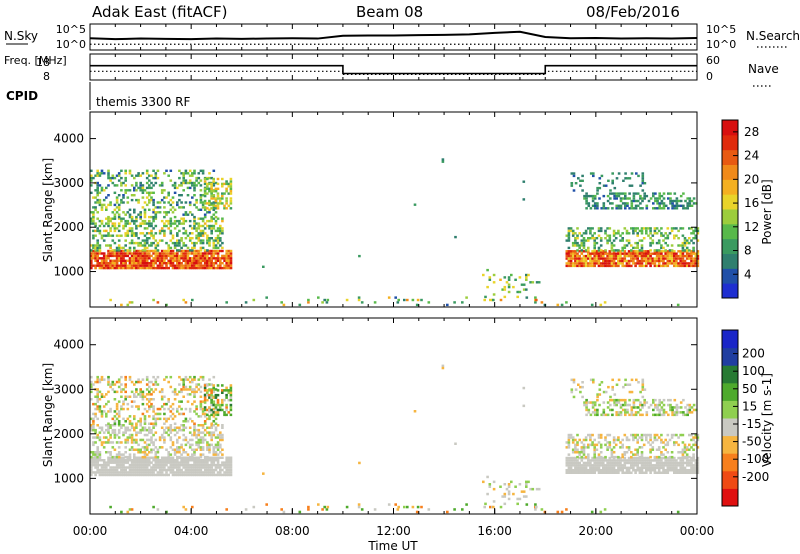 Image resolution: width=800 pixels, height=554 pixels. Describe the element at coordinates (402, 37) in the screenshot. I see `nsky-panel: N.Sky 10^5 10^0 10^5 10^0 N.Search` at that location.